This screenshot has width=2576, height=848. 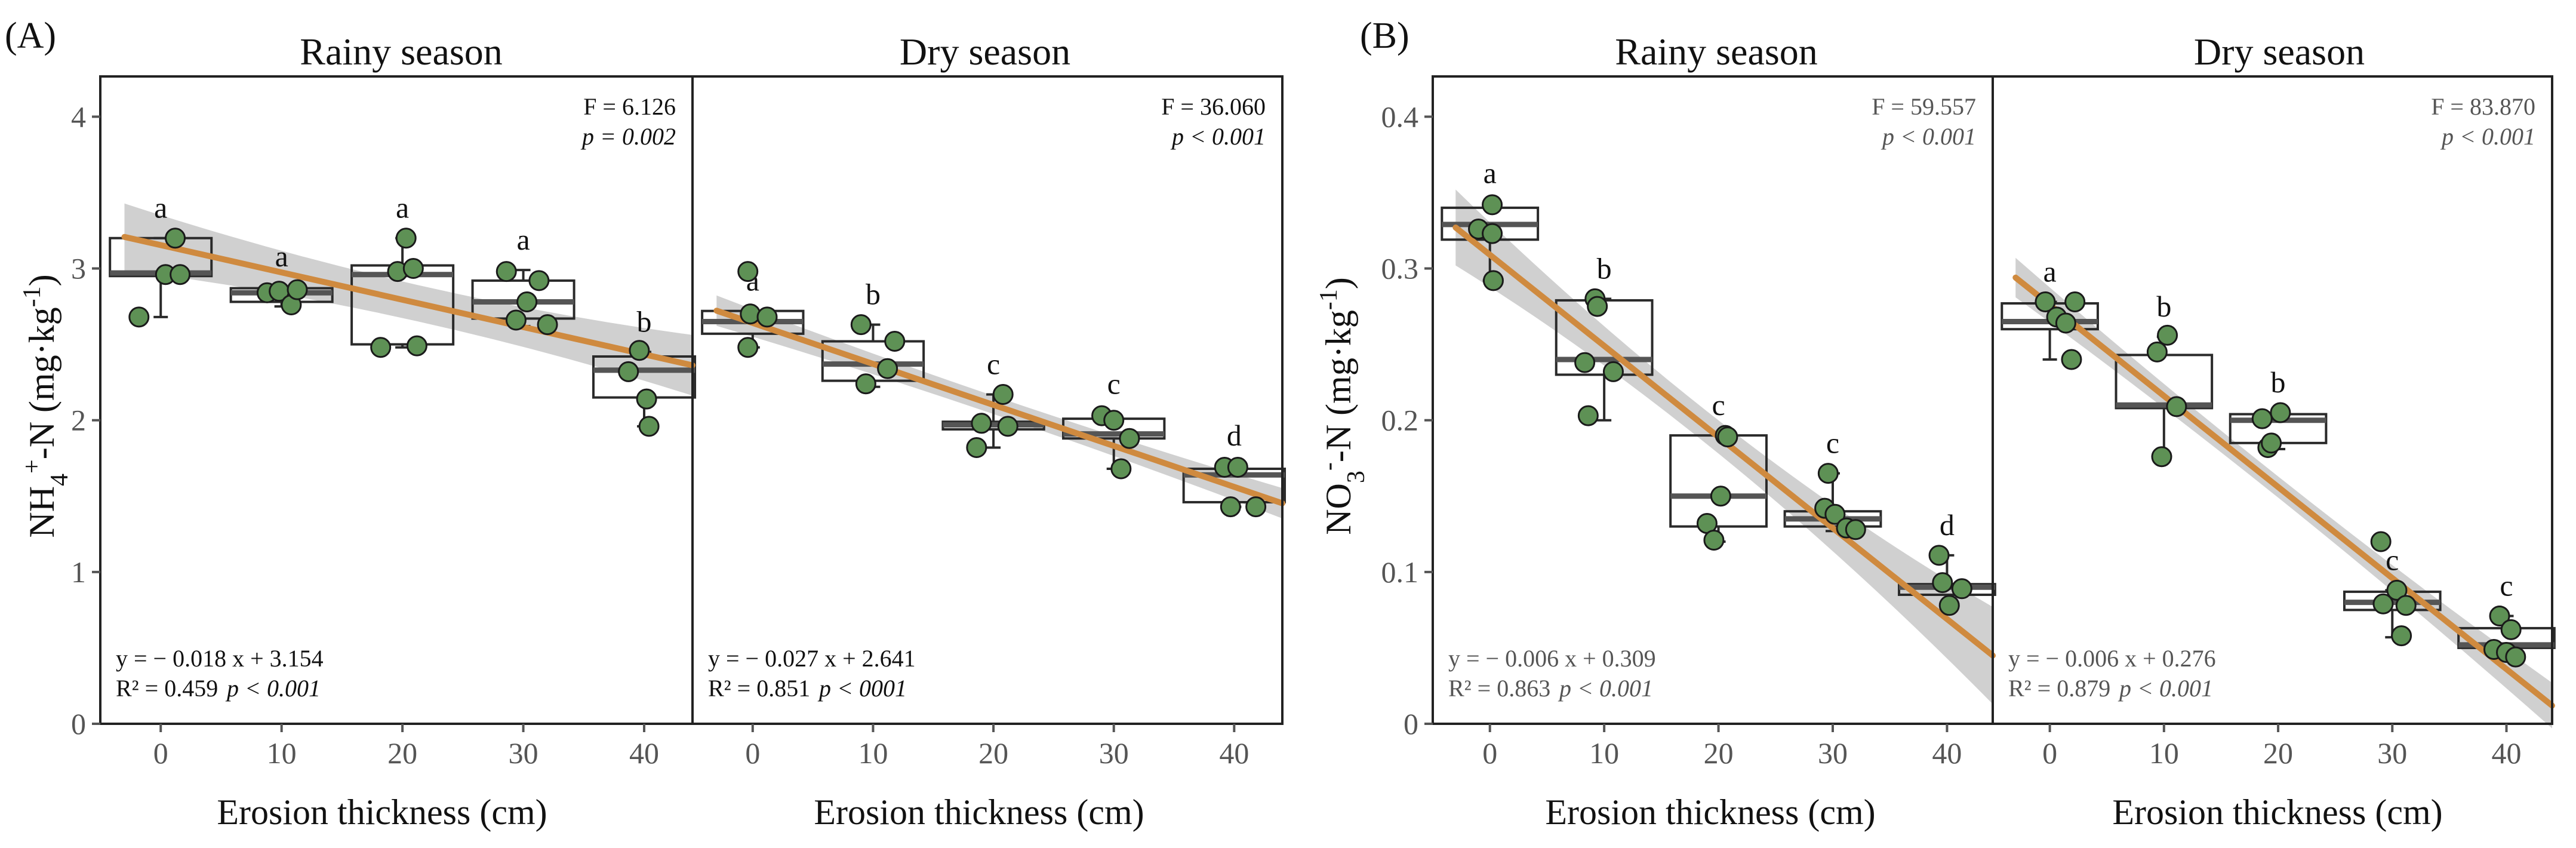 I want to click on regression-equation: y = − 0.027 x + 2.641, so click(x=812, y=658).